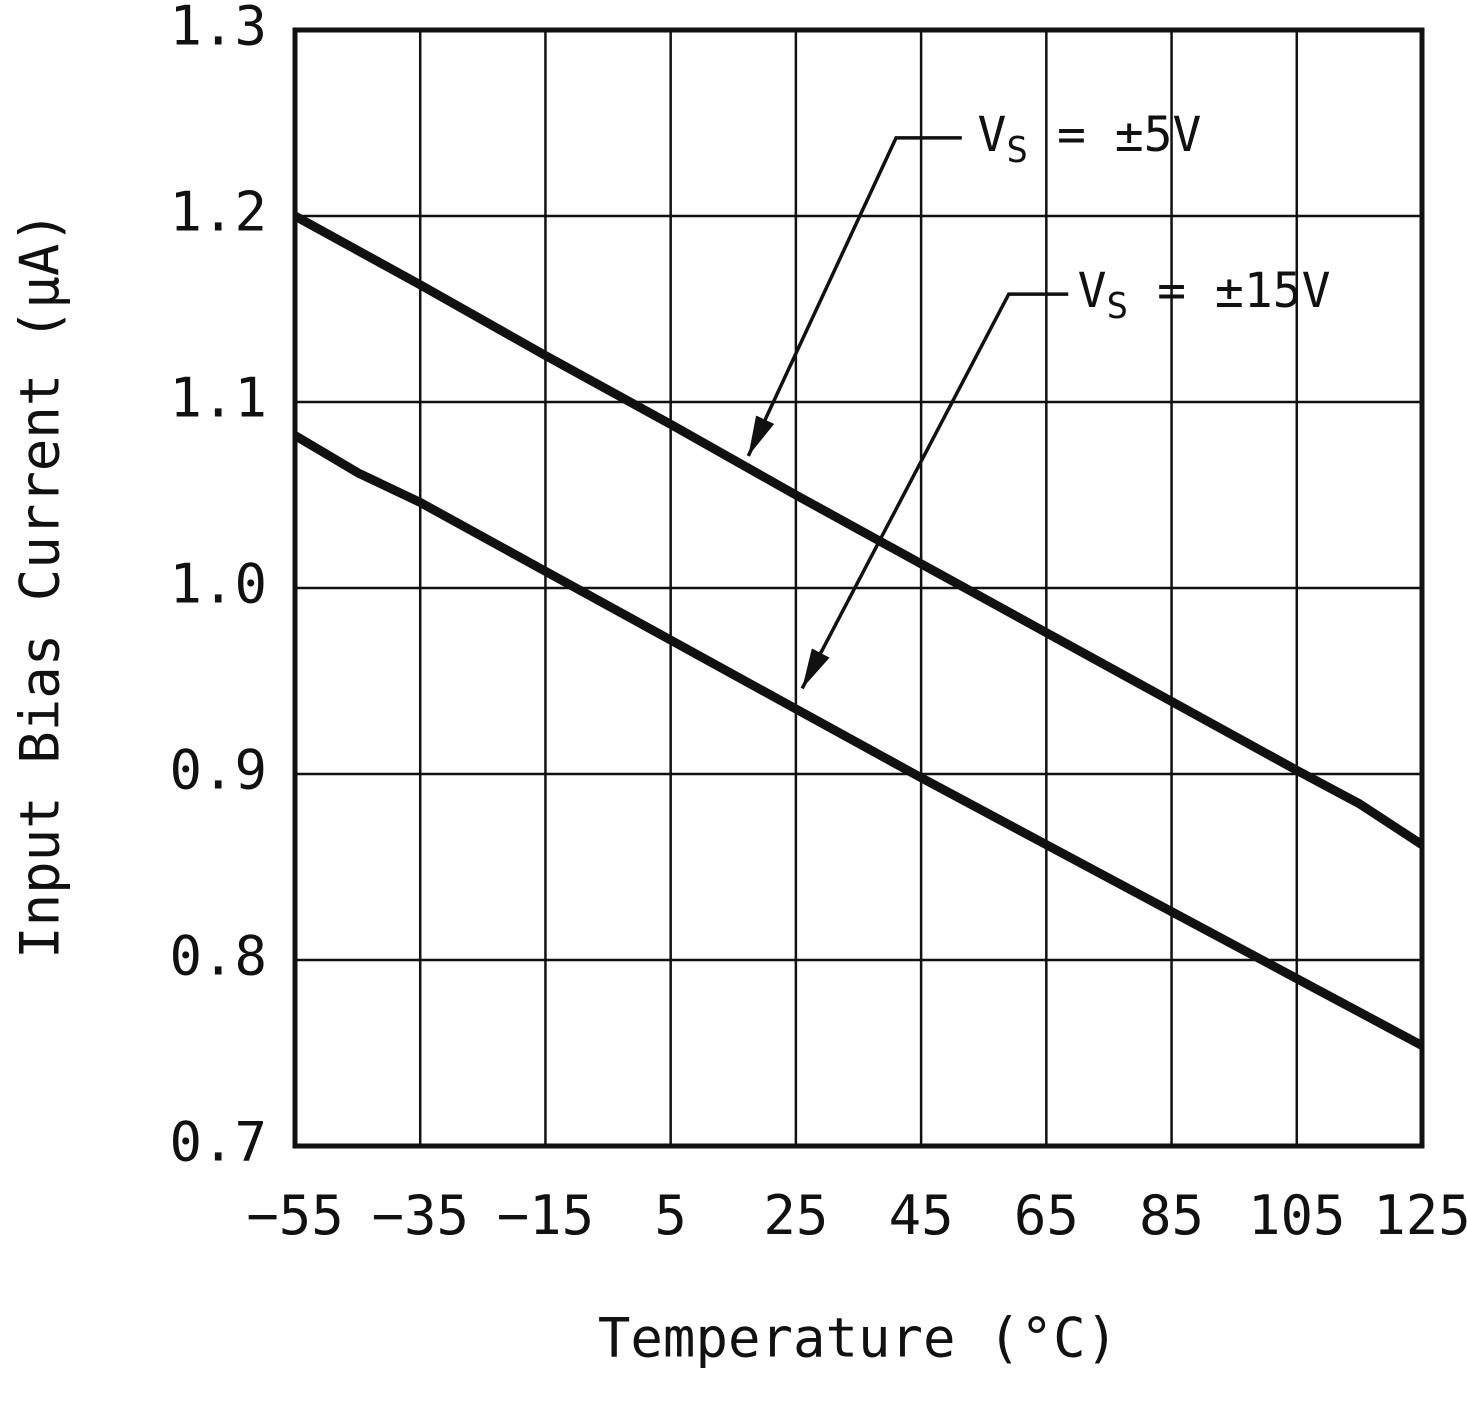  I want to click on y-tick-label: 0.8, so click(218, 956).